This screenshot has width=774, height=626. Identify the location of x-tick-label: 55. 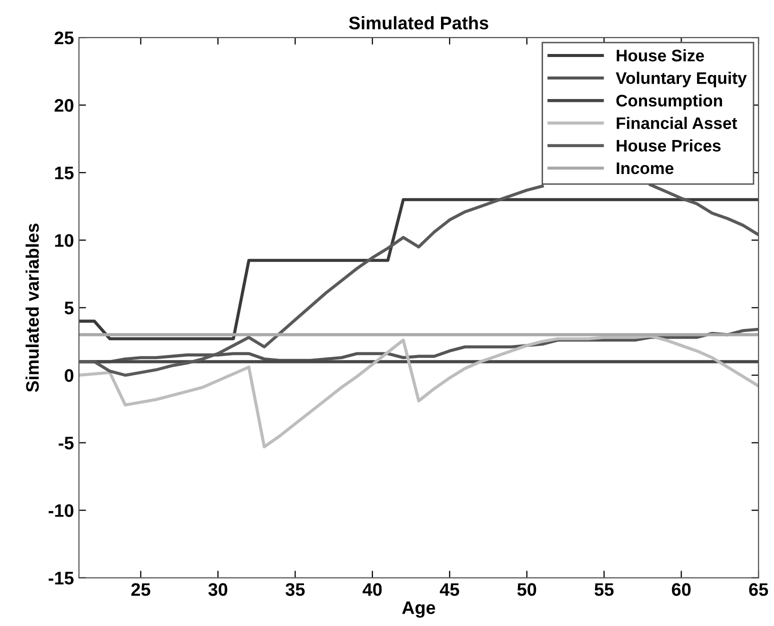
(604, 589).